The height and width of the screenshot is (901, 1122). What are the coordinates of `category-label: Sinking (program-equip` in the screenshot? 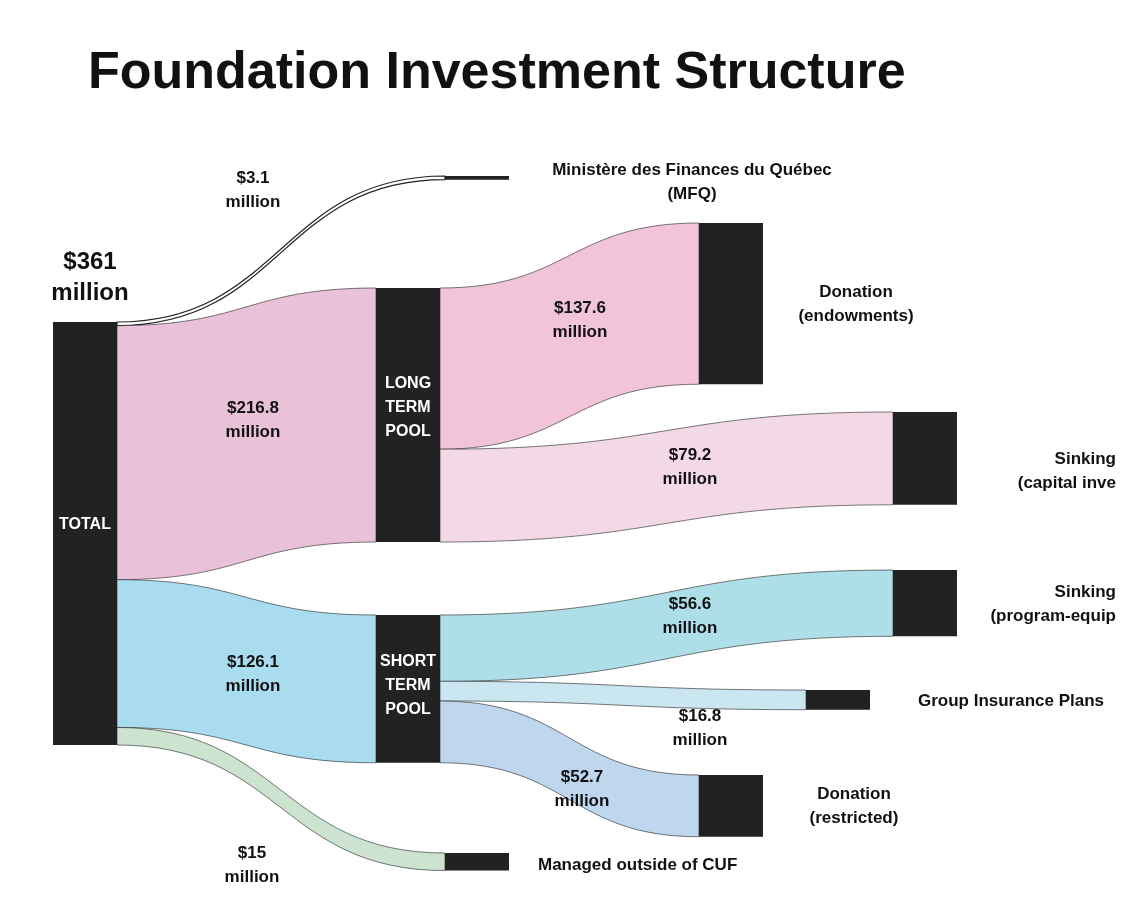 It's located at (1053, 603).